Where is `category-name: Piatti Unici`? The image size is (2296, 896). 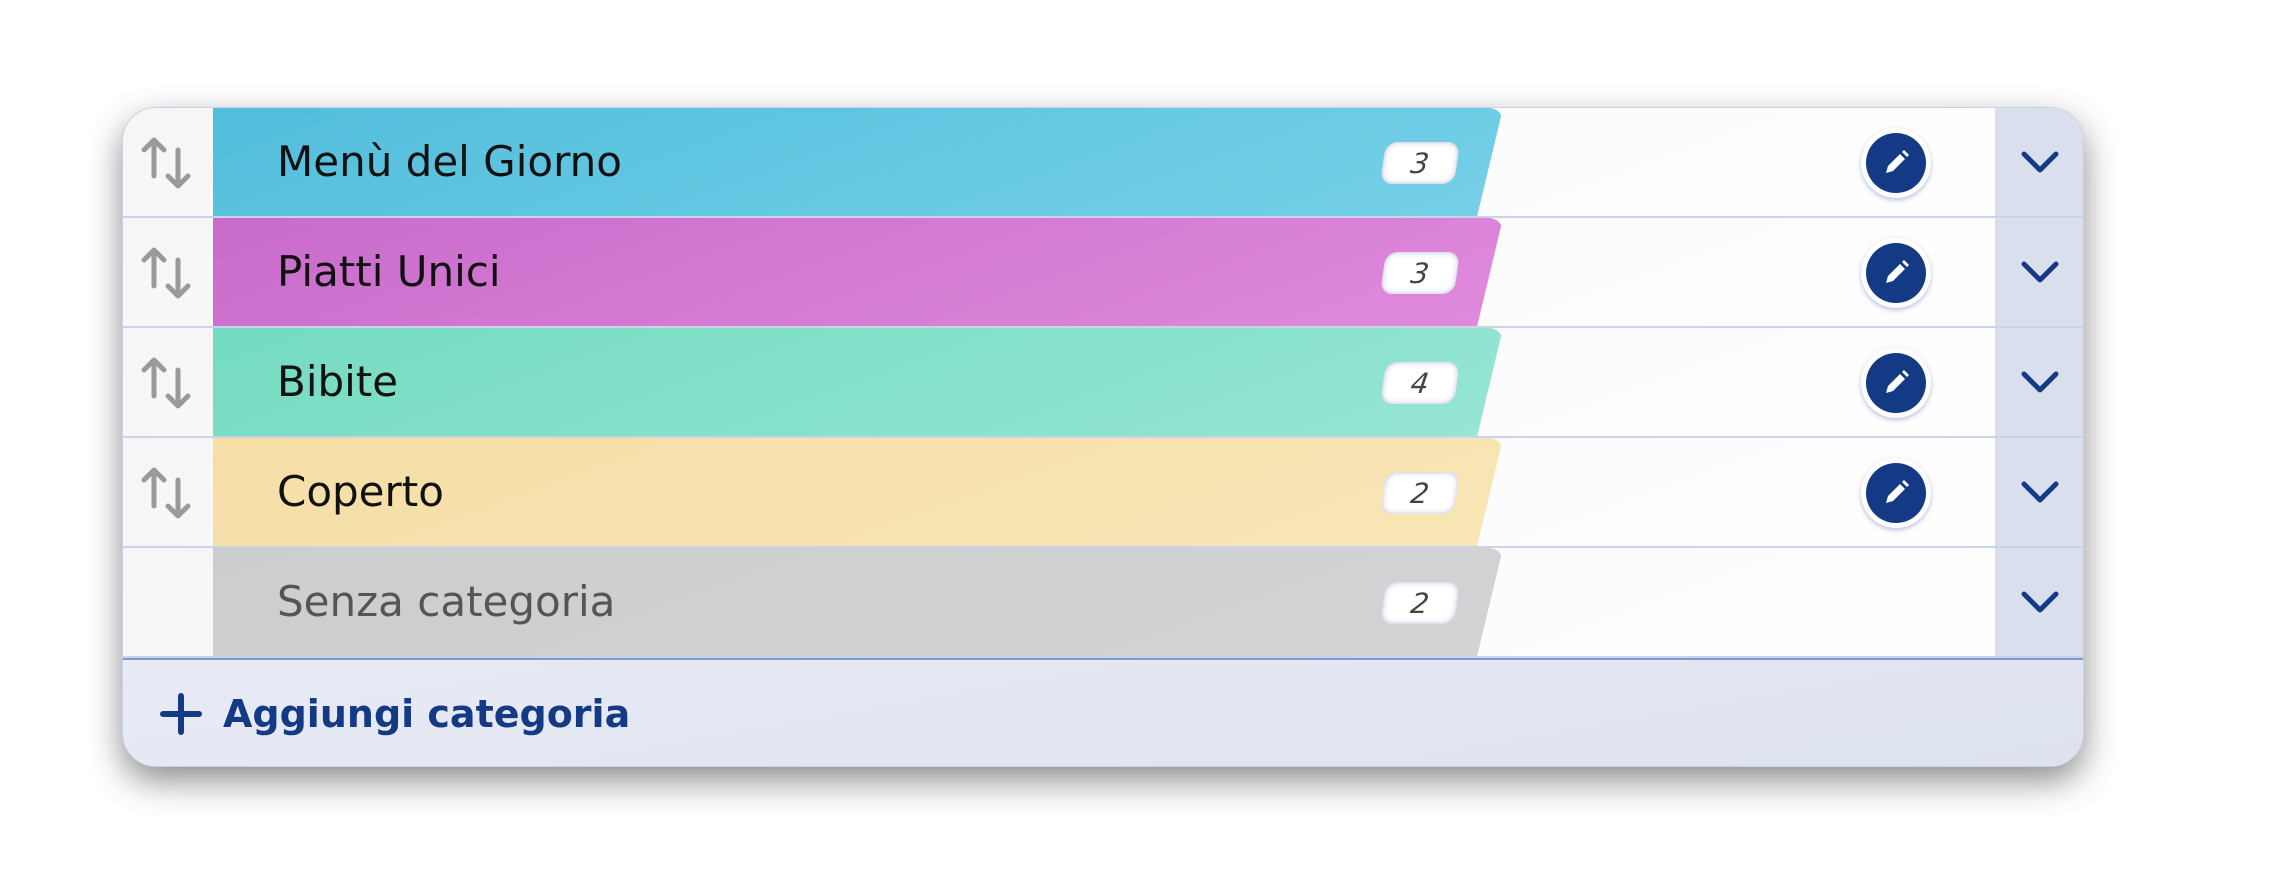 category-name: Piatti Unici is located at coordinates (389, 271).